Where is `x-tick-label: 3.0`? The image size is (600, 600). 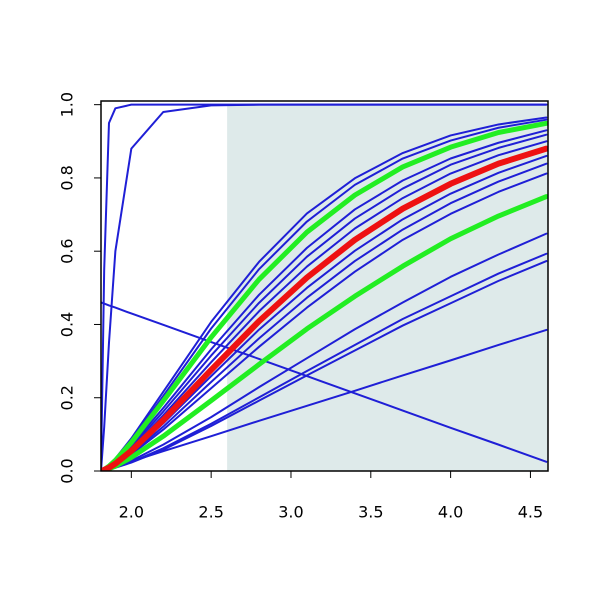
x-tick-label: 3.0 is located at coordinates (290, 512).